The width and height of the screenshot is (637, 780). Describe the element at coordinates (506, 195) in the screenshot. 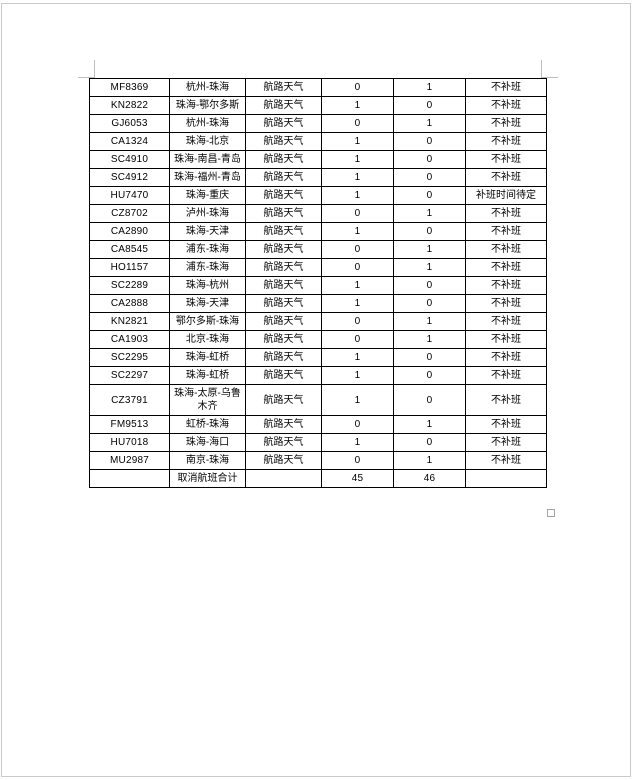

I see `status-cell: 补班时间待定` at that location.